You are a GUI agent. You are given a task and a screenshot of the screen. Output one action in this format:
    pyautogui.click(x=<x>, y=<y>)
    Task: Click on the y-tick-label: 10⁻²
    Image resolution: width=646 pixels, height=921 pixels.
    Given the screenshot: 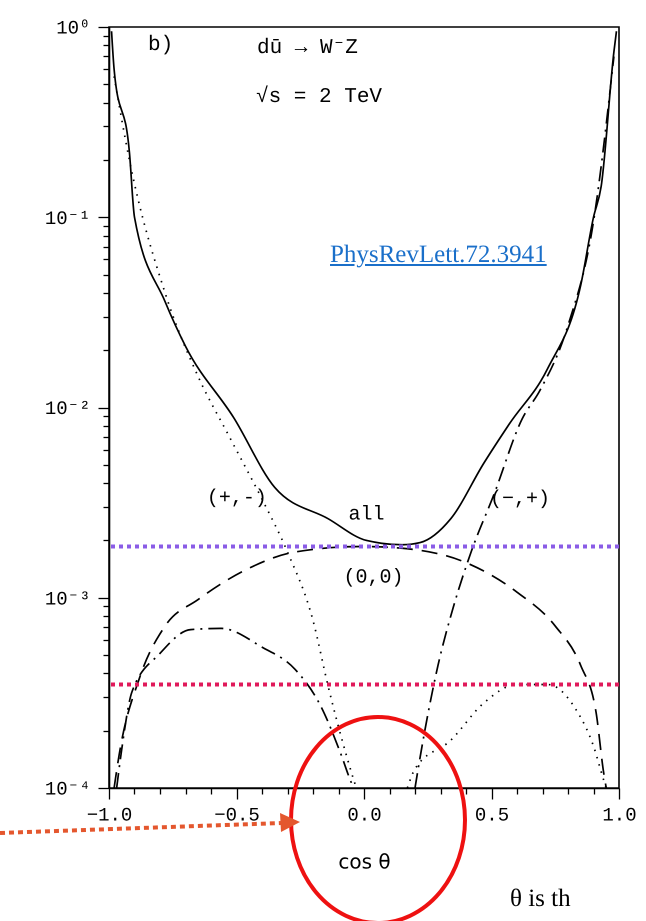 What is the action you would take?
    pyautogui.click(x=67, y=409)
    